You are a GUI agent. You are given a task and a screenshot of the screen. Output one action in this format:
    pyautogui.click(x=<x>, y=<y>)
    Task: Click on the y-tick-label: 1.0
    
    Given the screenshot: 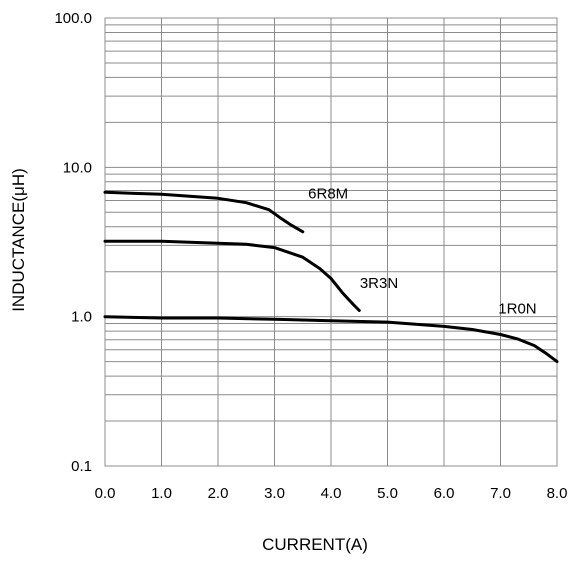 What is the action you would take?
    pyautogui.click(x=81, y=317)
    